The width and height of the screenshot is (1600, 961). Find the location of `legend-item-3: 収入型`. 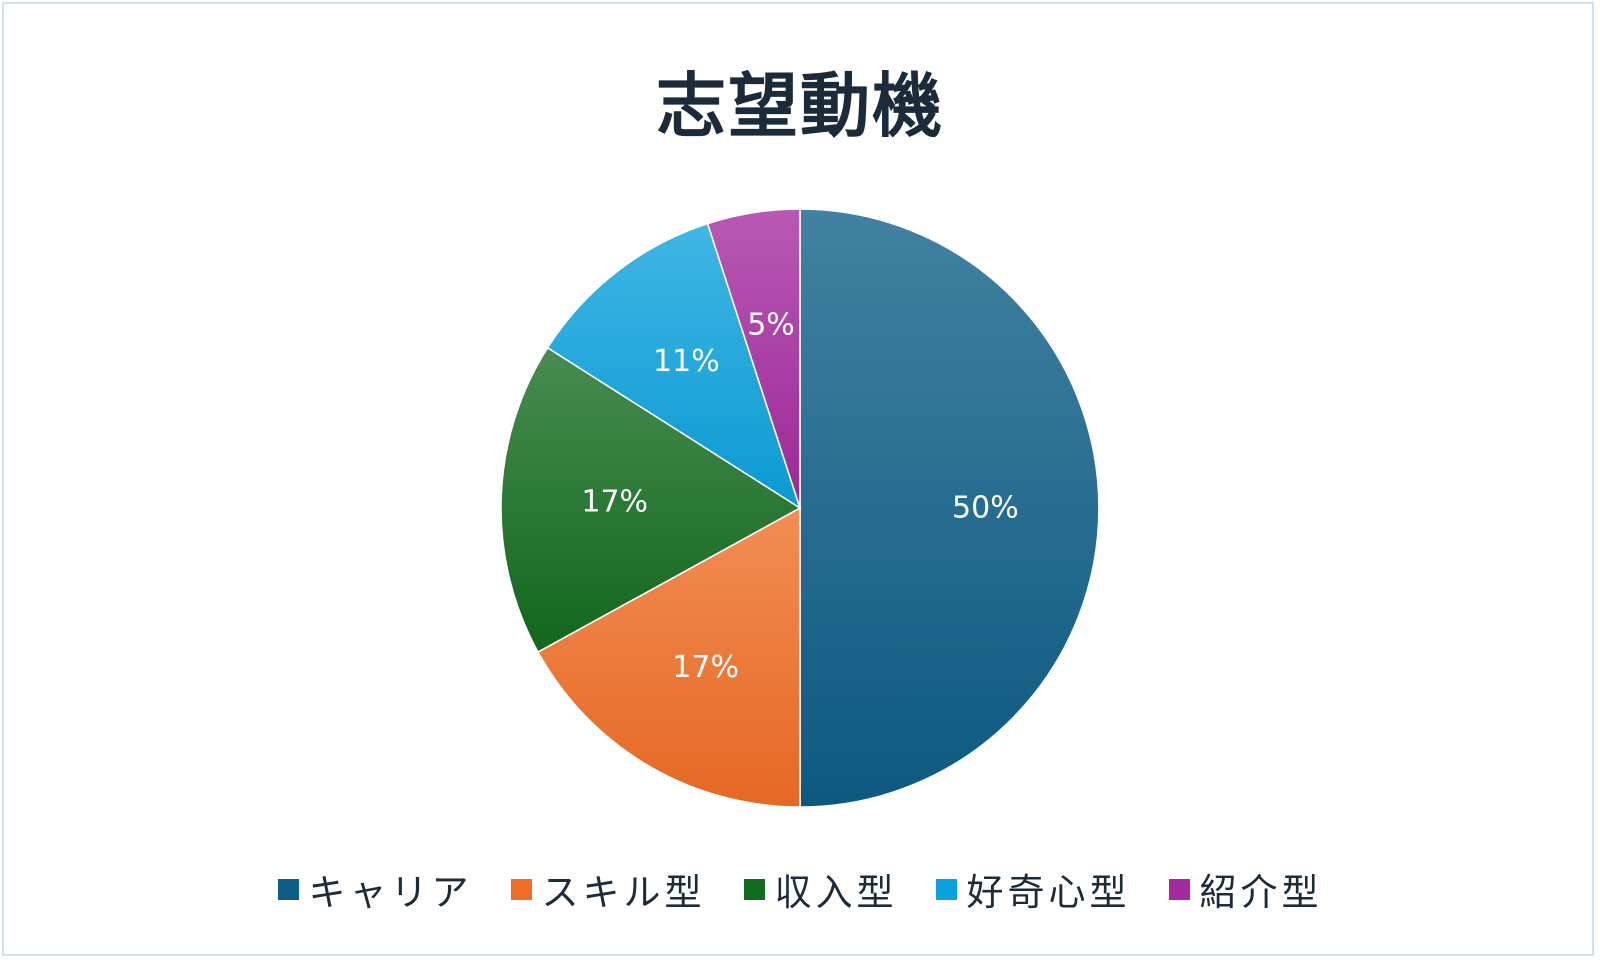

legend-item-3: 収入型 is located at coordinates (820, 889).